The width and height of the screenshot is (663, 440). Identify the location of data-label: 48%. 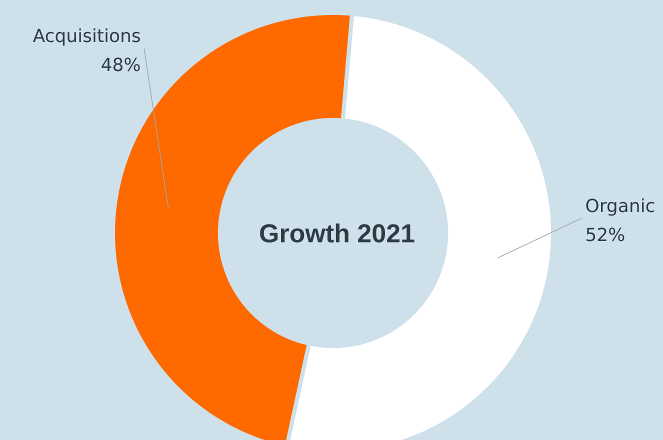
(121, 65).